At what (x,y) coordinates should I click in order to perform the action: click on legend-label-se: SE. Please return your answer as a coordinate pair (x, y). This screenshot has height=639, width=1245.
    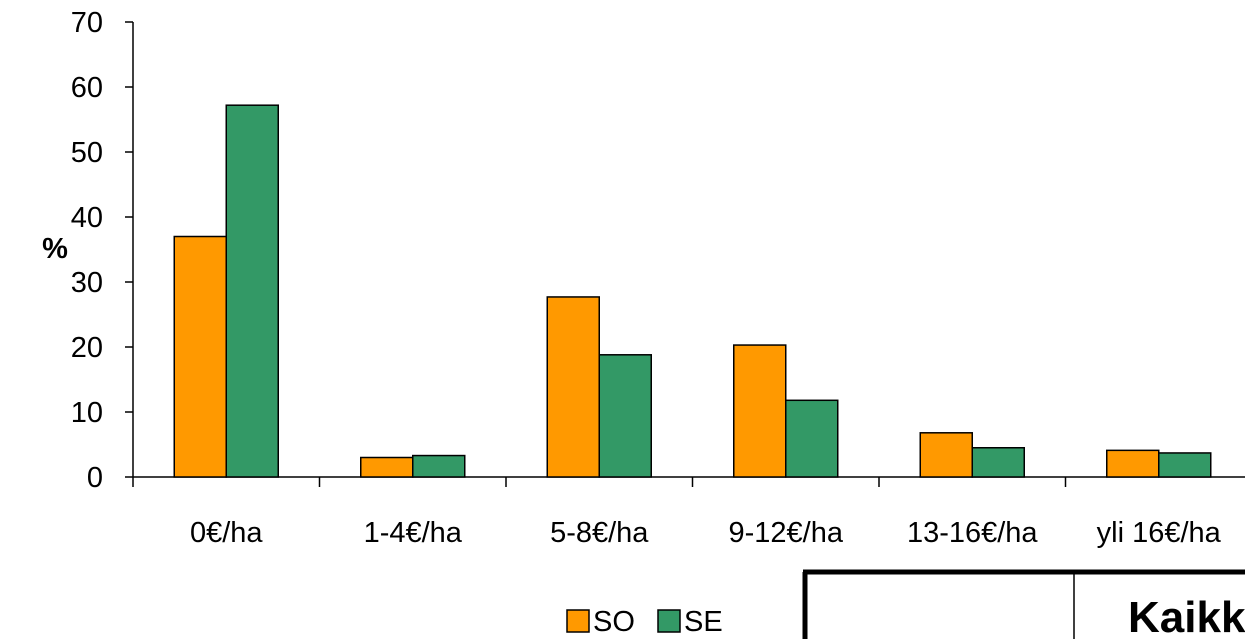
    Looking at the image, I should click on (703, 622).